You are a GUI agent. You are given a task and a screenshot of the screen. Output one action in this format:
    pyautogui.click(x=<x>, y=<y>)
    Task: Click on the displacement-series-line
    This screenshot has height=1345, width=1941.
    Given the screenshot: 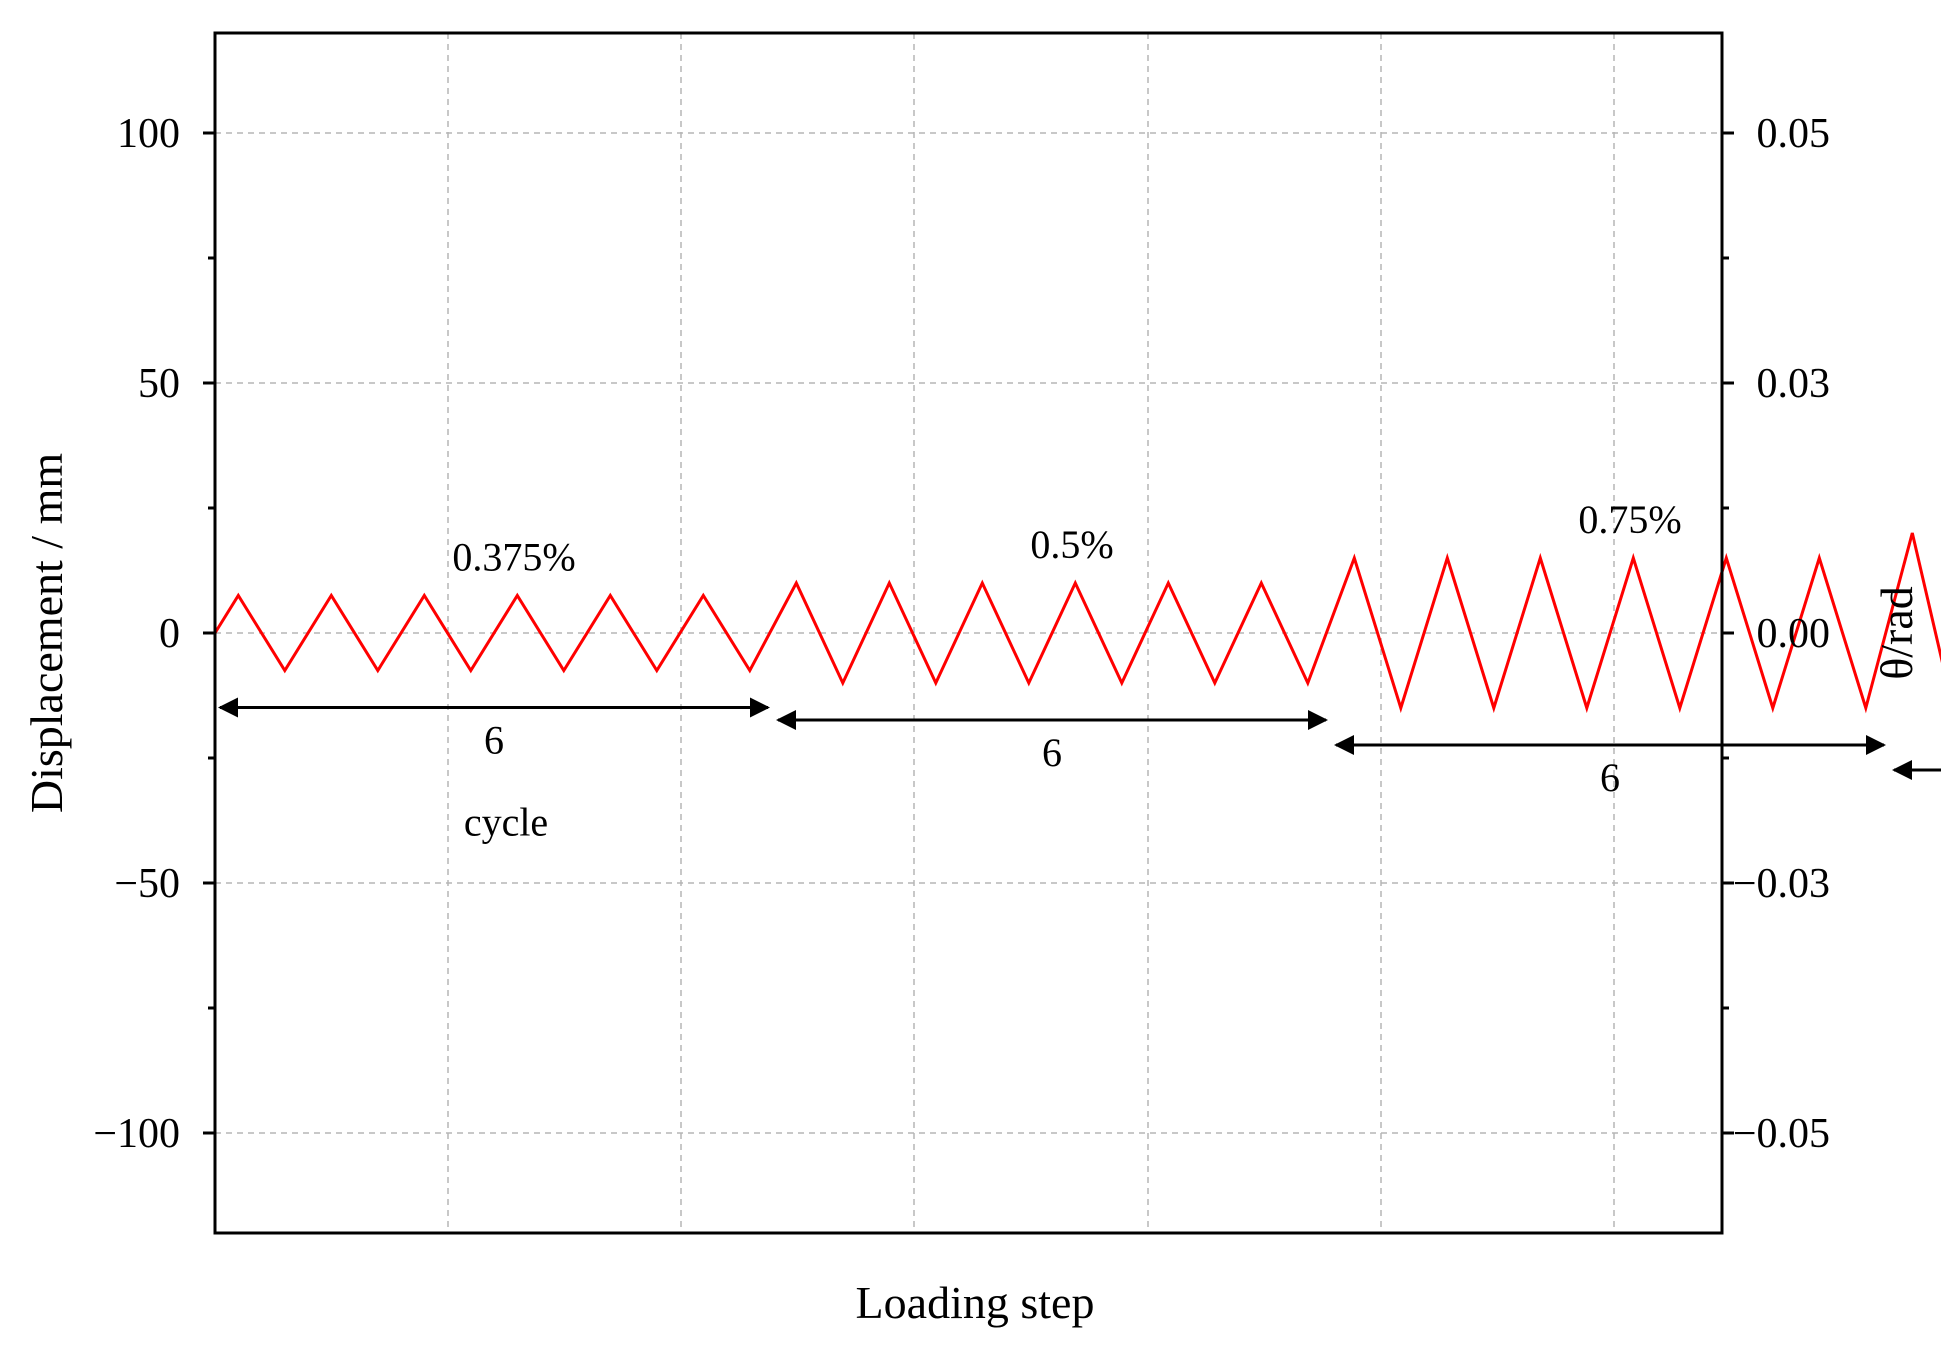 What is the action you would take?
    pyautogui.click(x=1077, y=623)
    